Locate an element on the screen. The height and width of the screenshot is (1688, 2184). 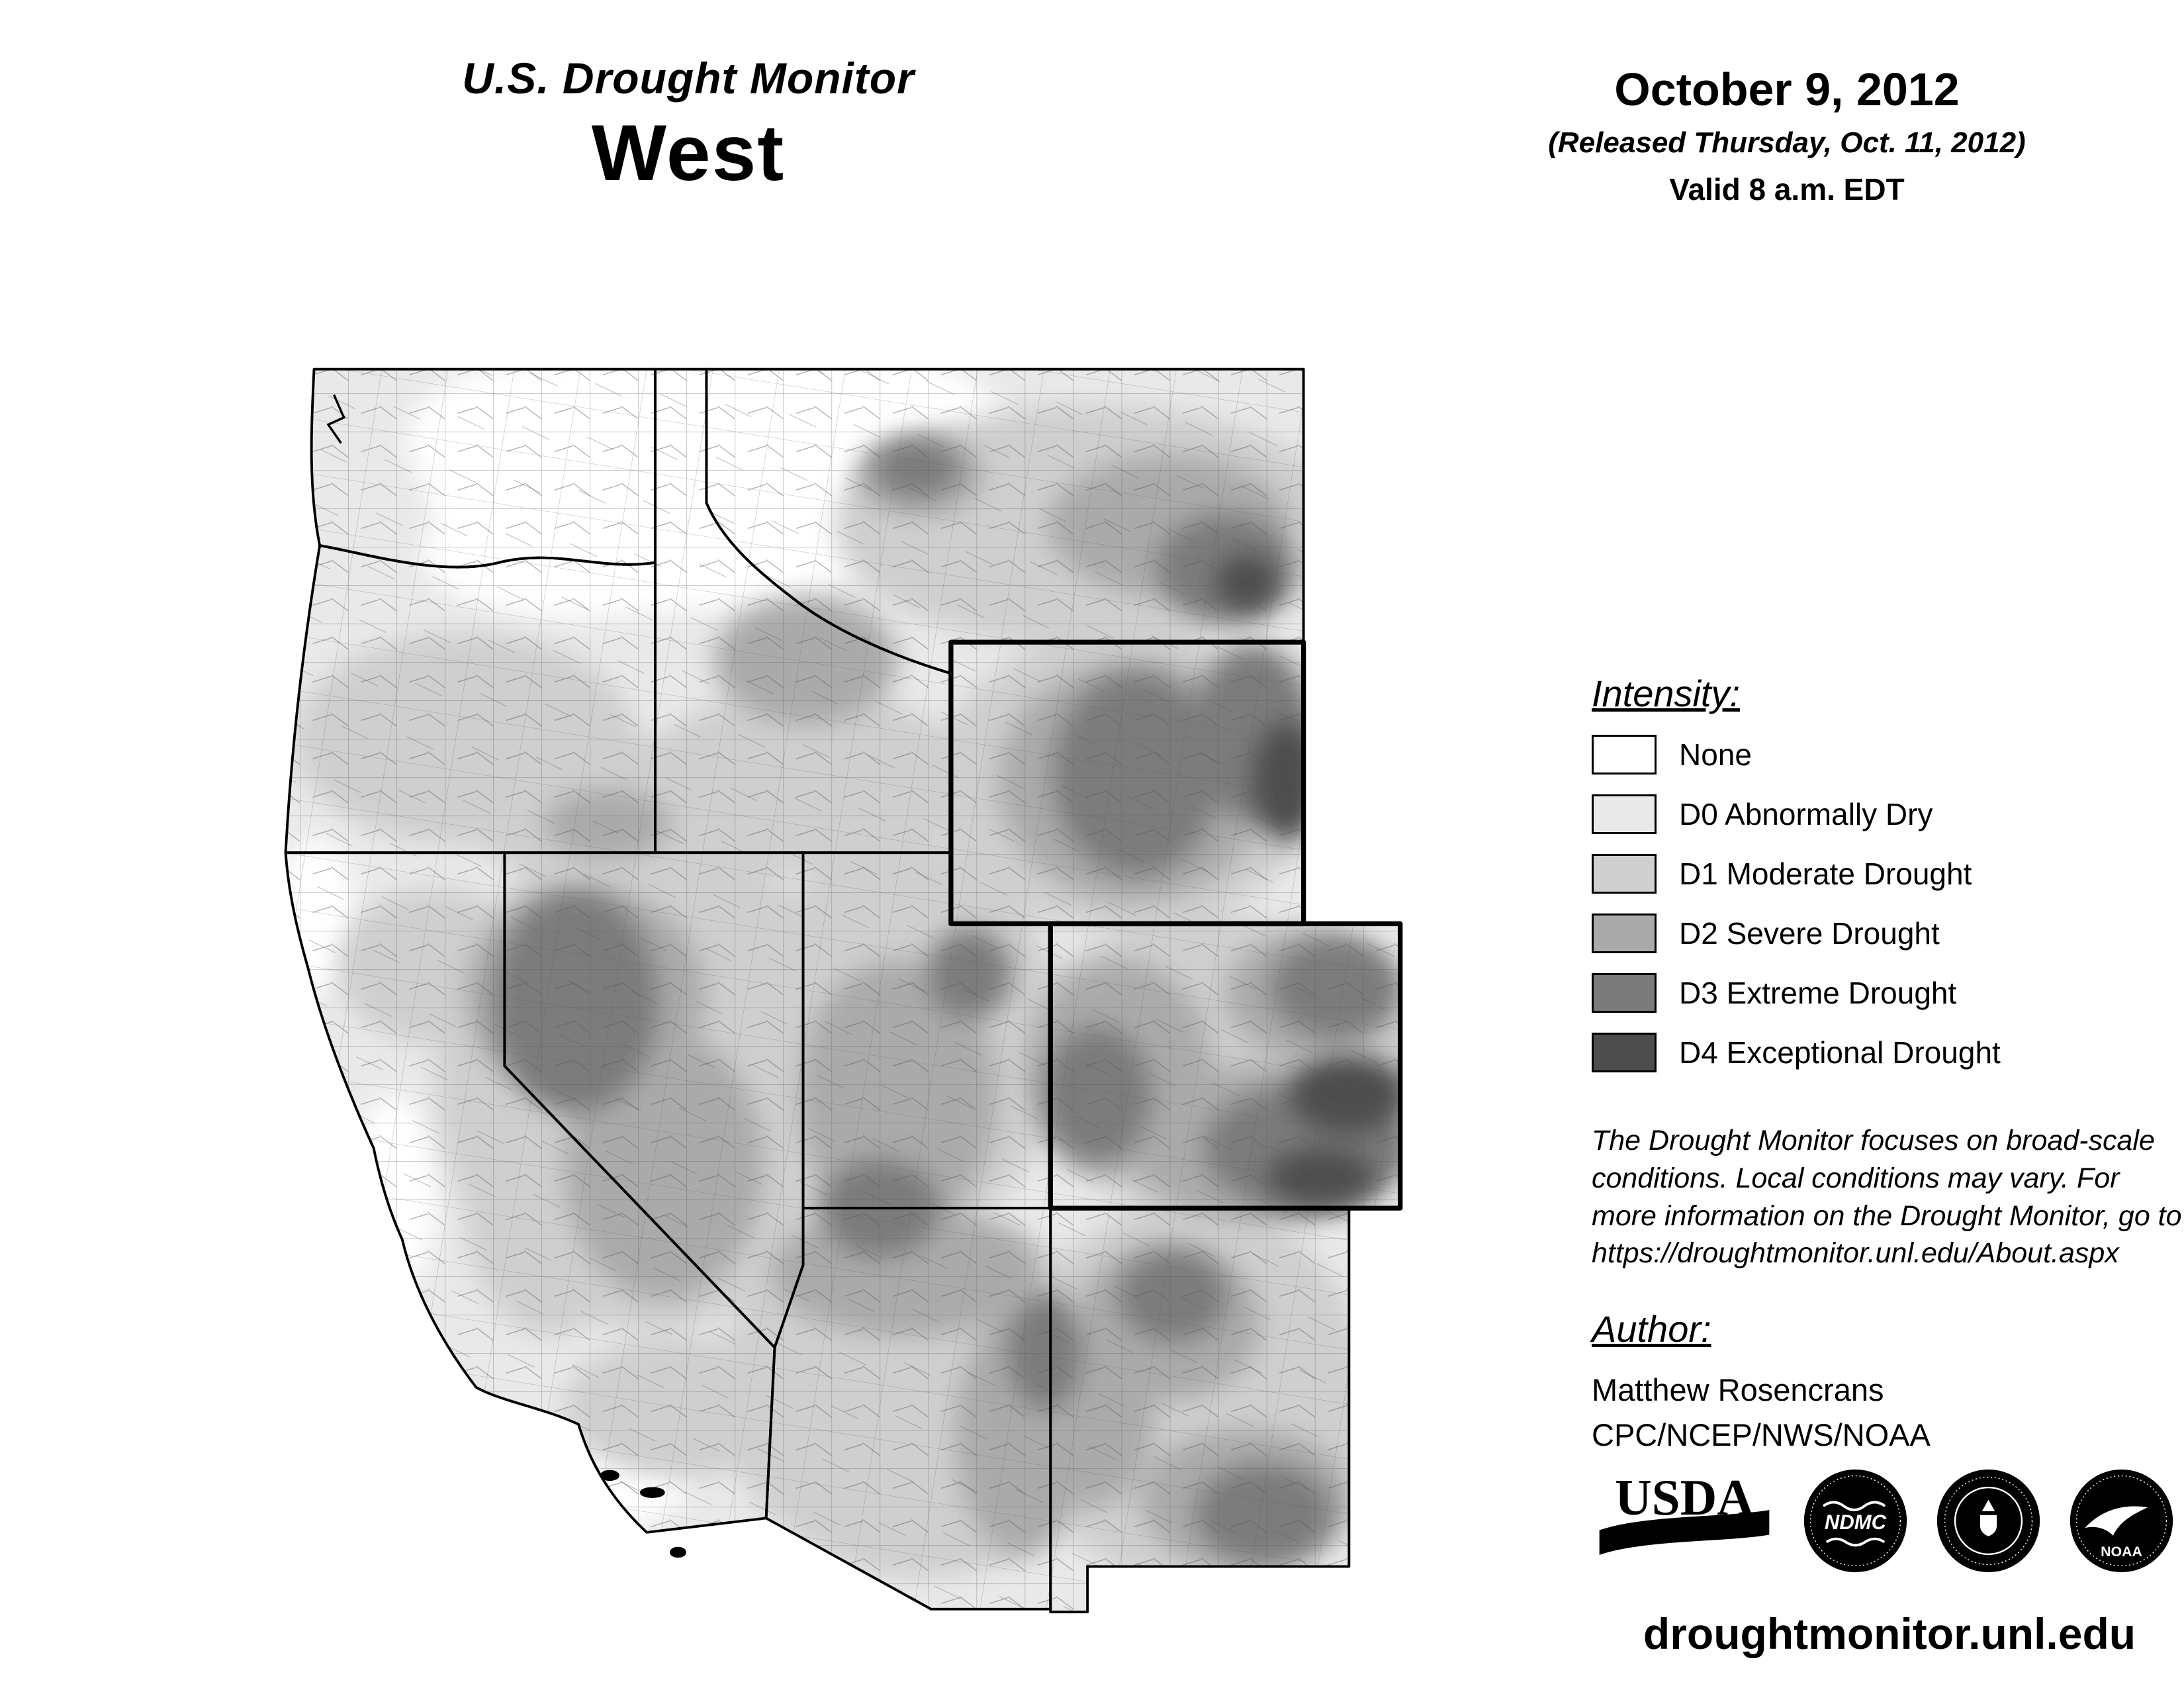
legend-label: D4 Exceptional Drought is located at coordinates (1840, 1052).